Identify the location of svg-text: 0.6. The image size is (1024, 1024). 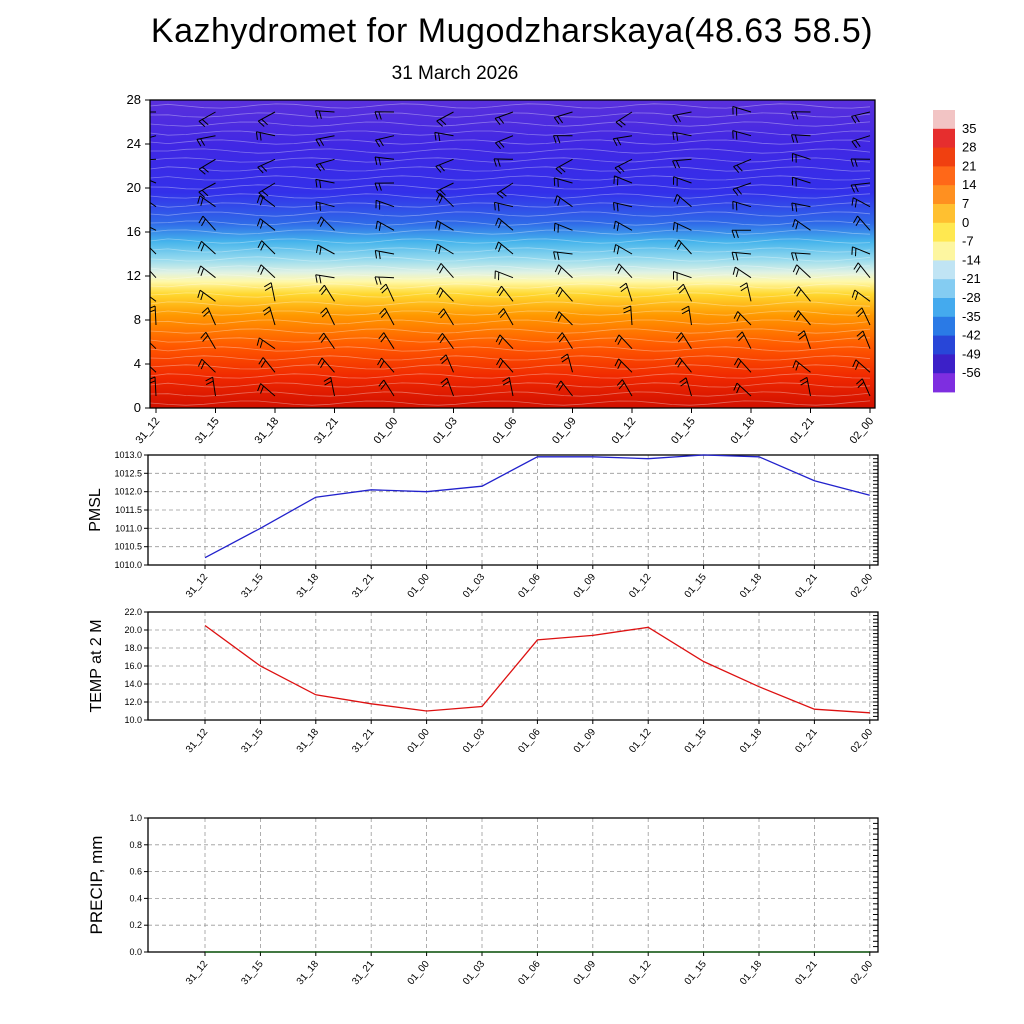
(135, 872).